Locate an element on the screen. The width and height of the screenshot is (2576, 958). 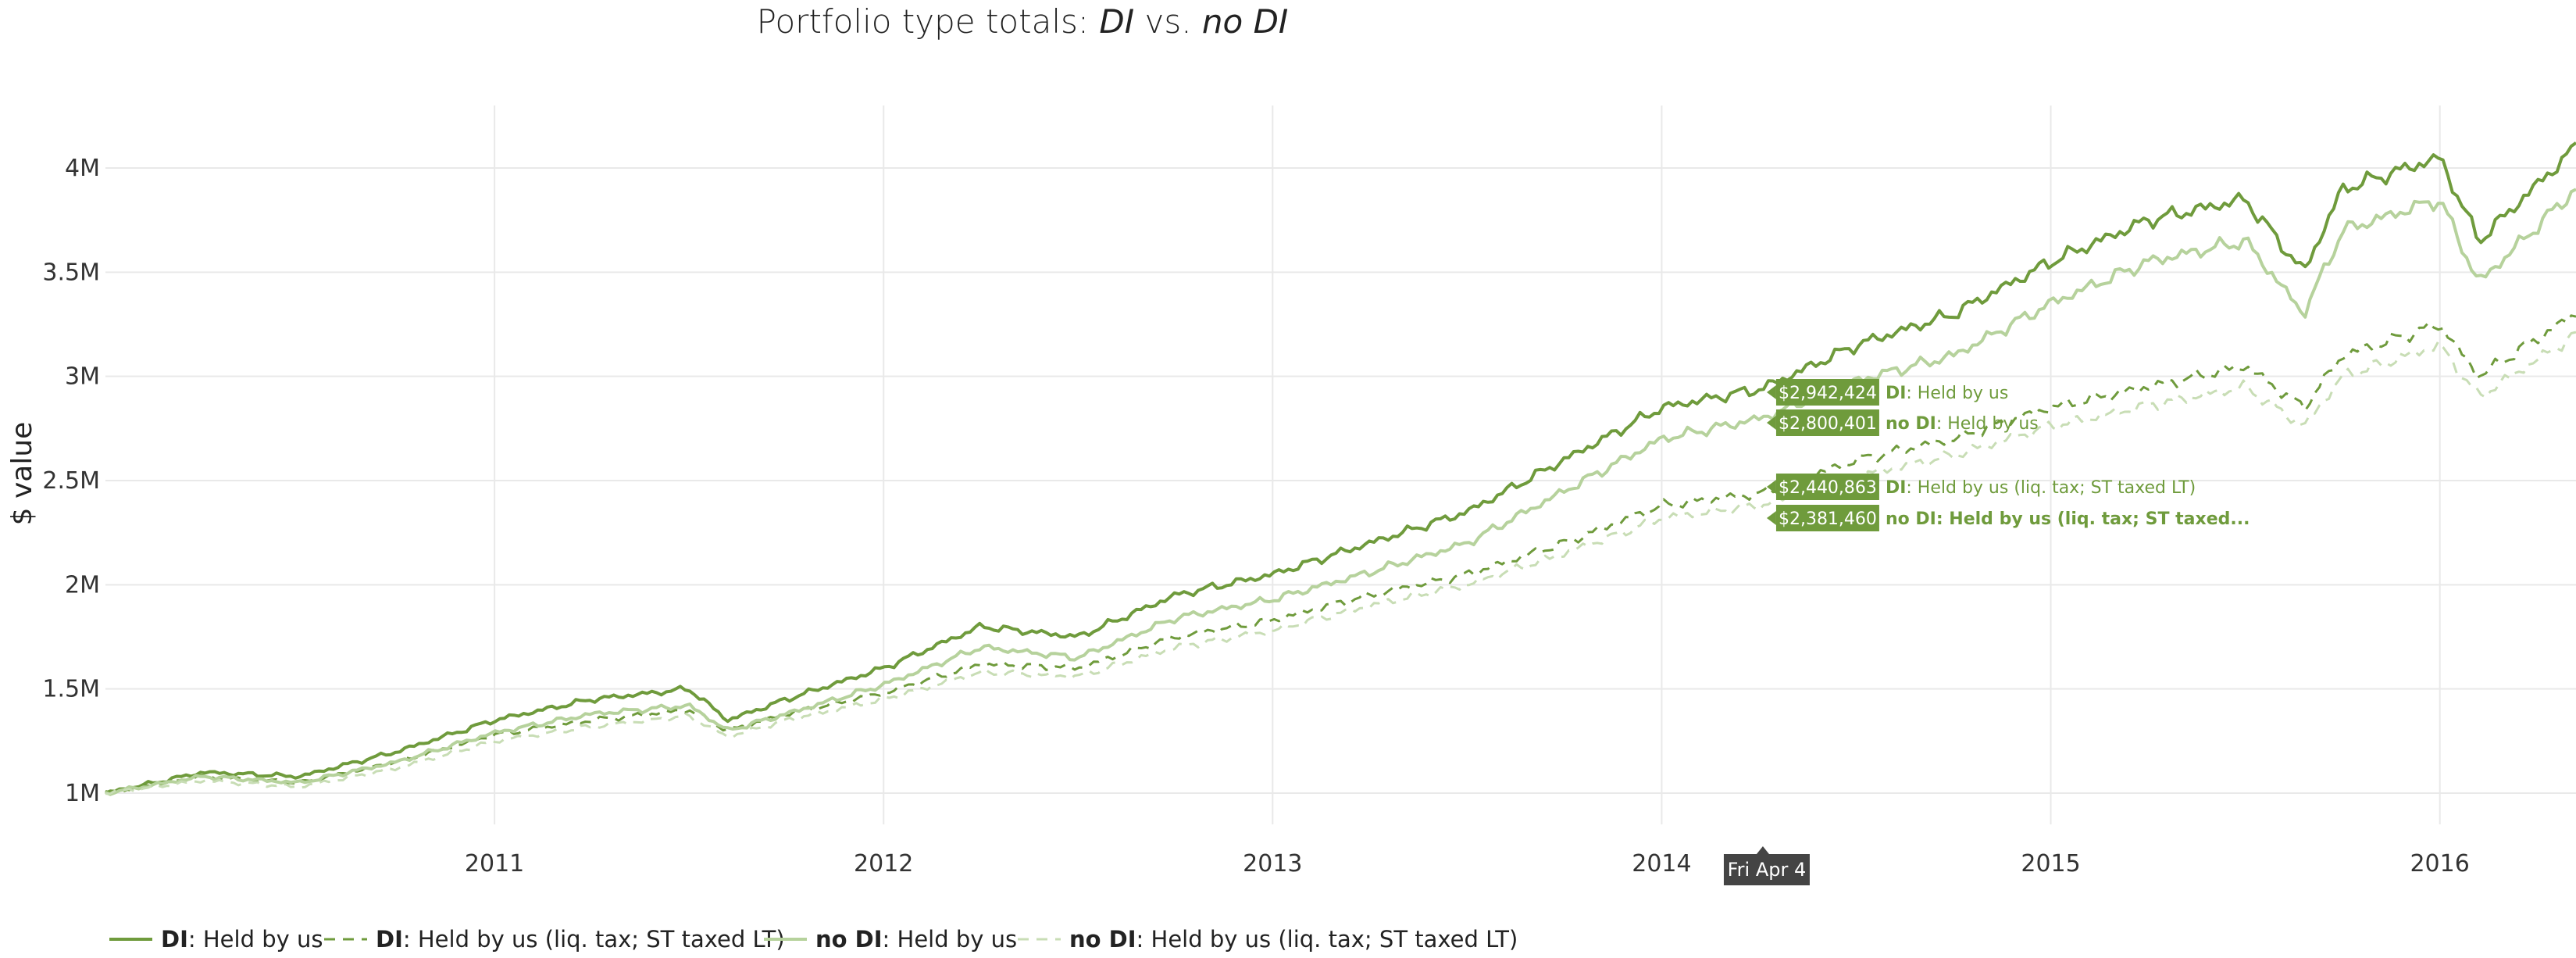
x-tick-label: 2013 is located at coordinates (1272, 864).